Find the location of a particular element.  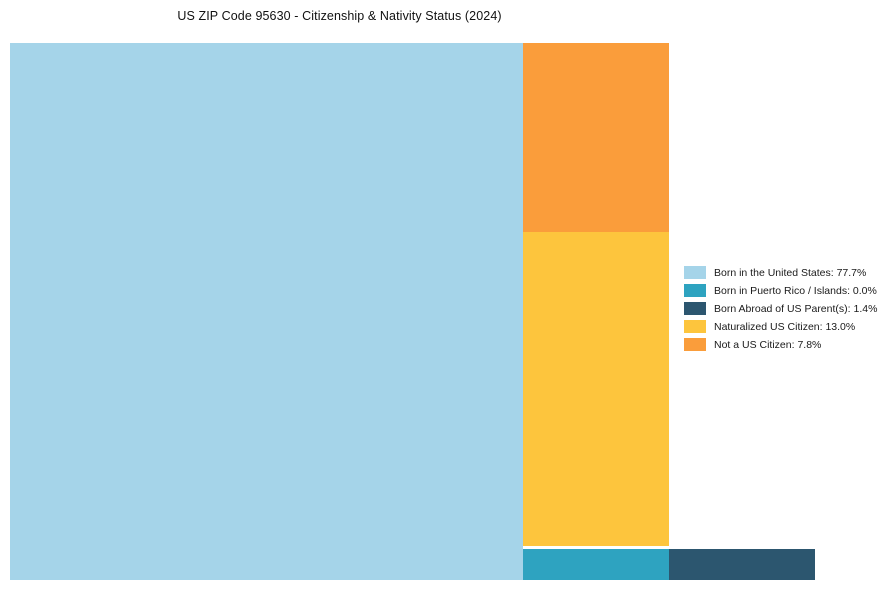

treemap-tile-naturalized is located at coordinates (595, 389).